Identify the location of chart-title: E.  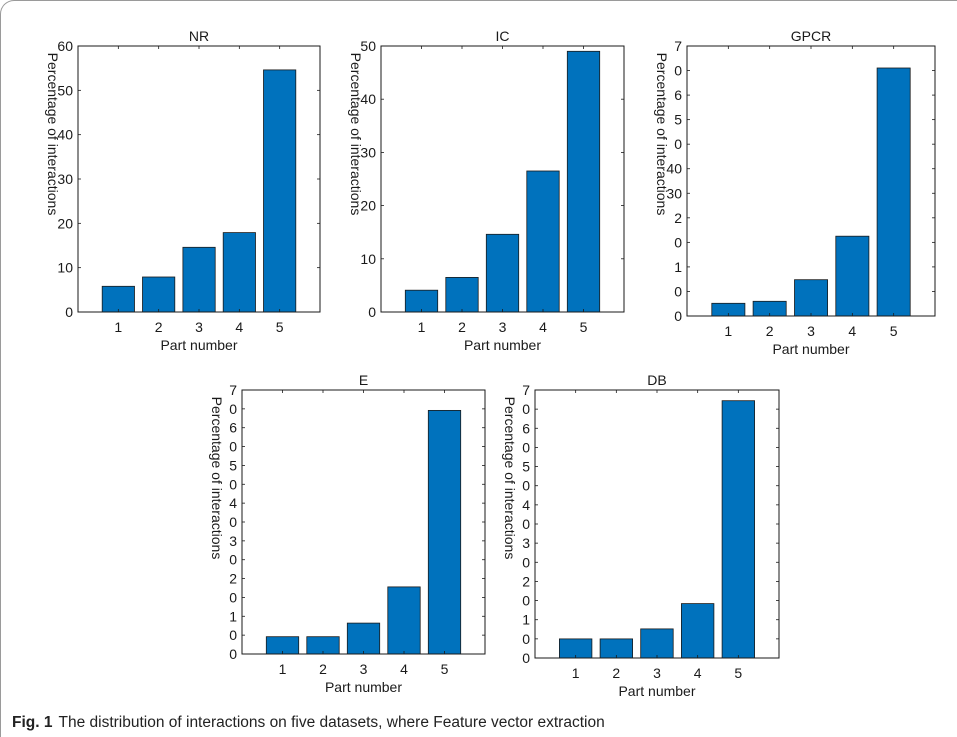
(363, 380).